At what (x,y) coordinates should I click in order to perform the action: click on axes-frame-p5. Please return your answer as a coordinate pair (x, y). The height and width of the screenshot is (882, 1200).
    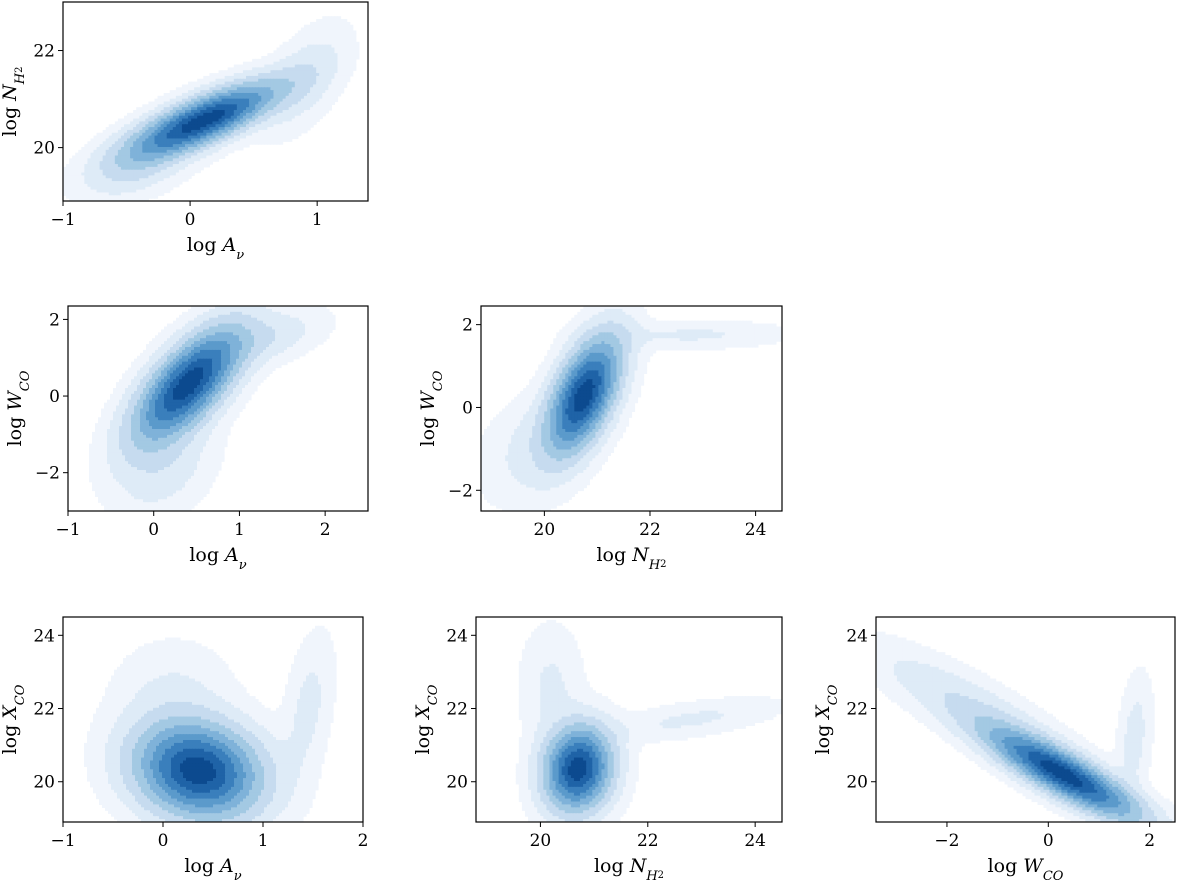
    Looking at the image, I should click on (629, 719).